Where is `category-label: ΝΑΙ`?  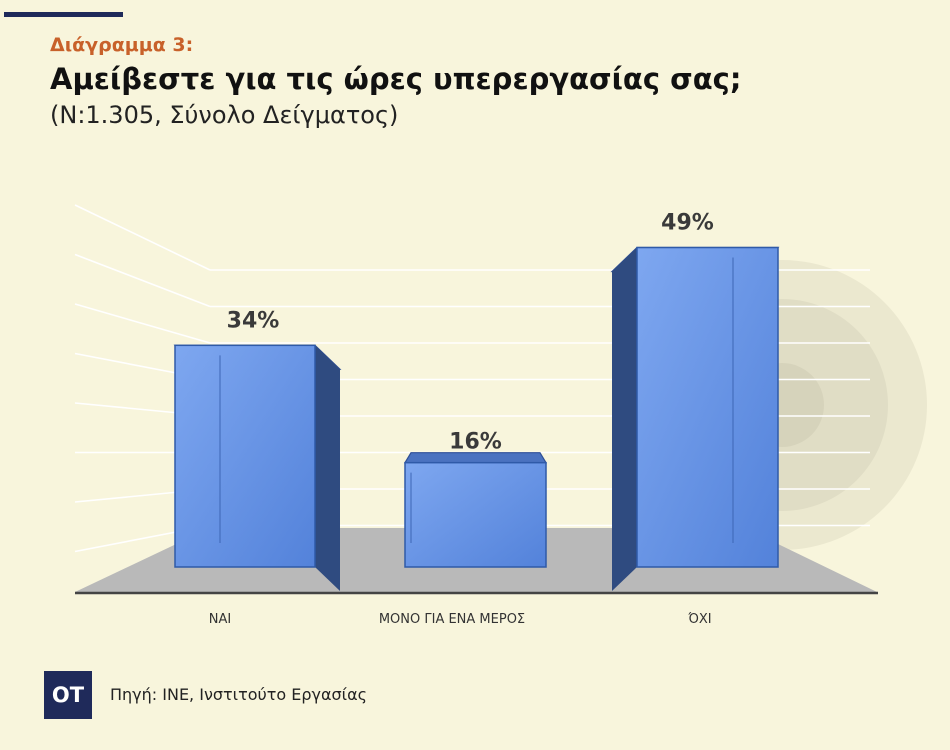 category-label: ΝΑΙ is located at coordinates (220, 619).